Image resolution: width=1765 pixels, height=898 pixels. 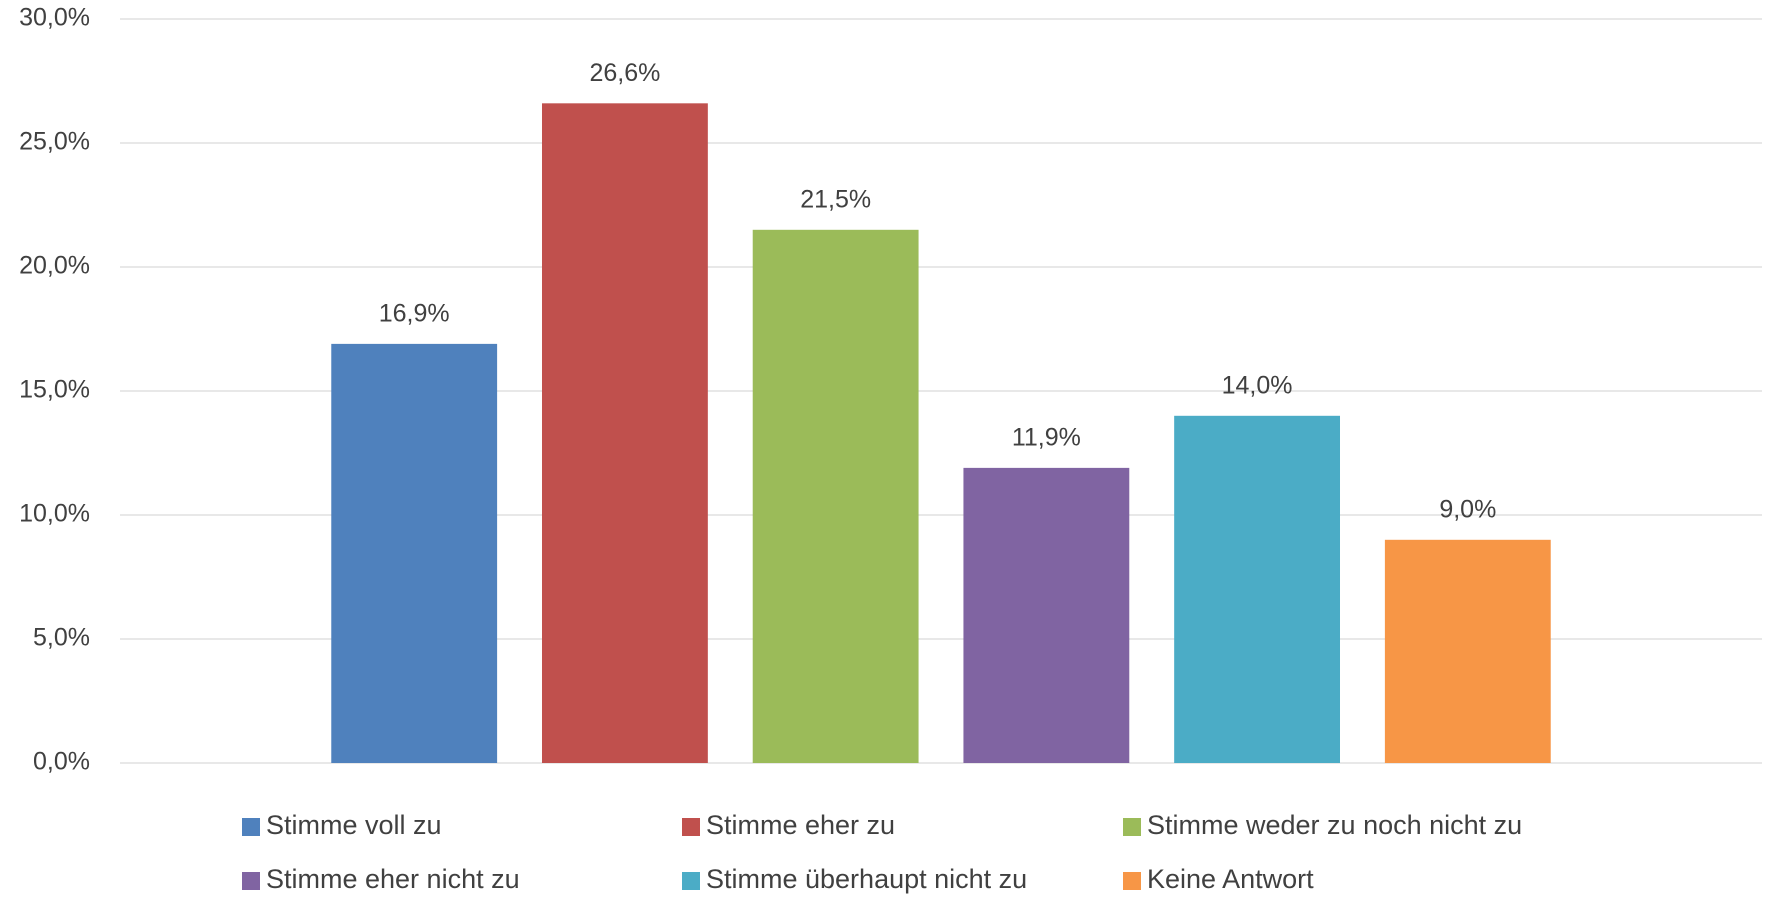 What do you see at coordinates (624, 73) in the screenshot?
I see `data-label: 26,6%` at bounding box center [624, 73].